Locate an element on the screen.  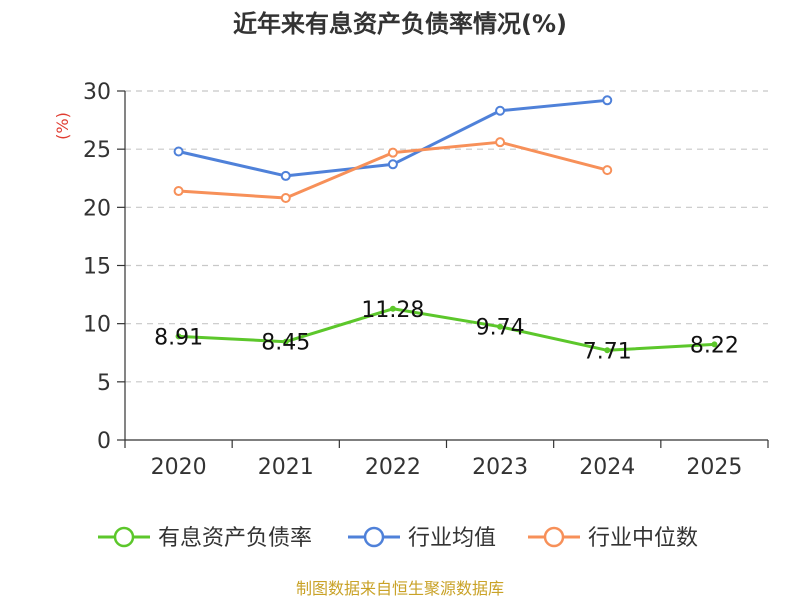
data-label: 9.74 is located at coordinates (500, 328).